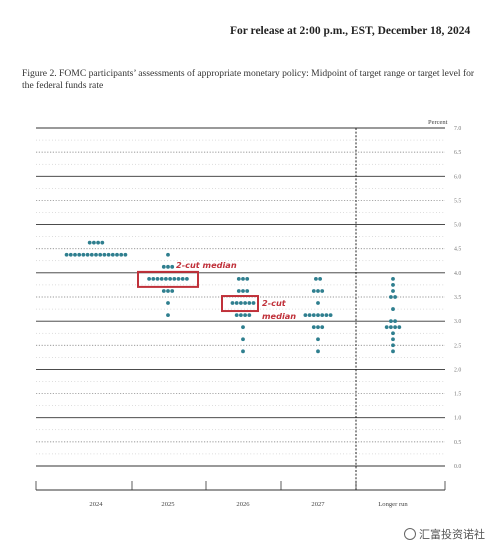 The height and width of the screenshot is (548, 500). What do you see at coordinates (457, 201) in the screenshot?
I see `y-tick-label: 5.5` at bounding box center [457, 201].